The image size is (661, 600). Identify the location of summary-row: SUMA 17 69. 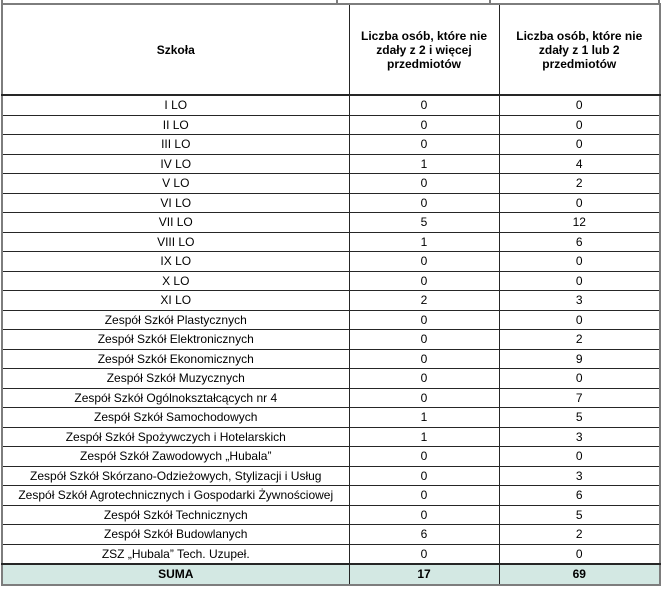
(331, 574).